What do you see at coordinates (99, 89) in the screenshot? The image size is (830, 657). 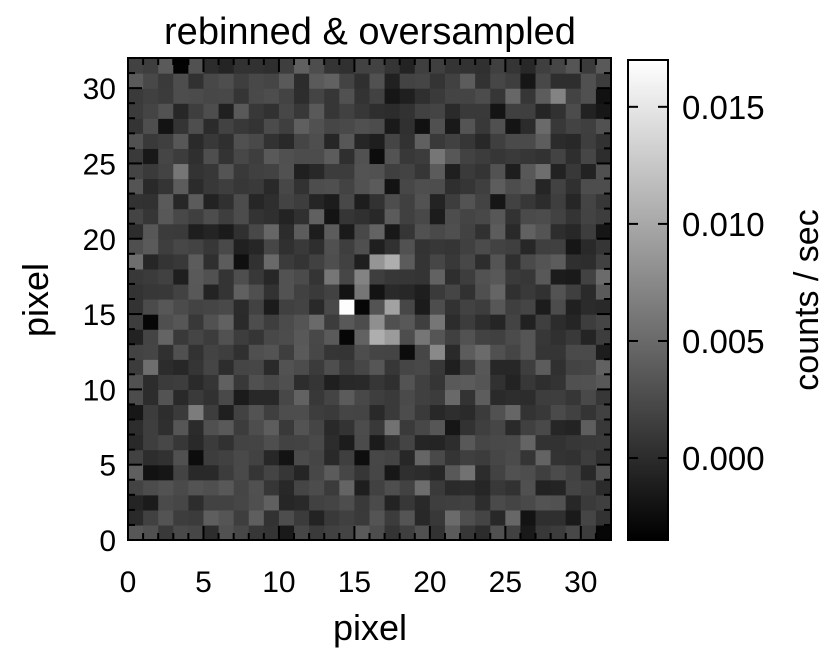 I see `y-tick-label: 30` at bounding box center [99, 89].